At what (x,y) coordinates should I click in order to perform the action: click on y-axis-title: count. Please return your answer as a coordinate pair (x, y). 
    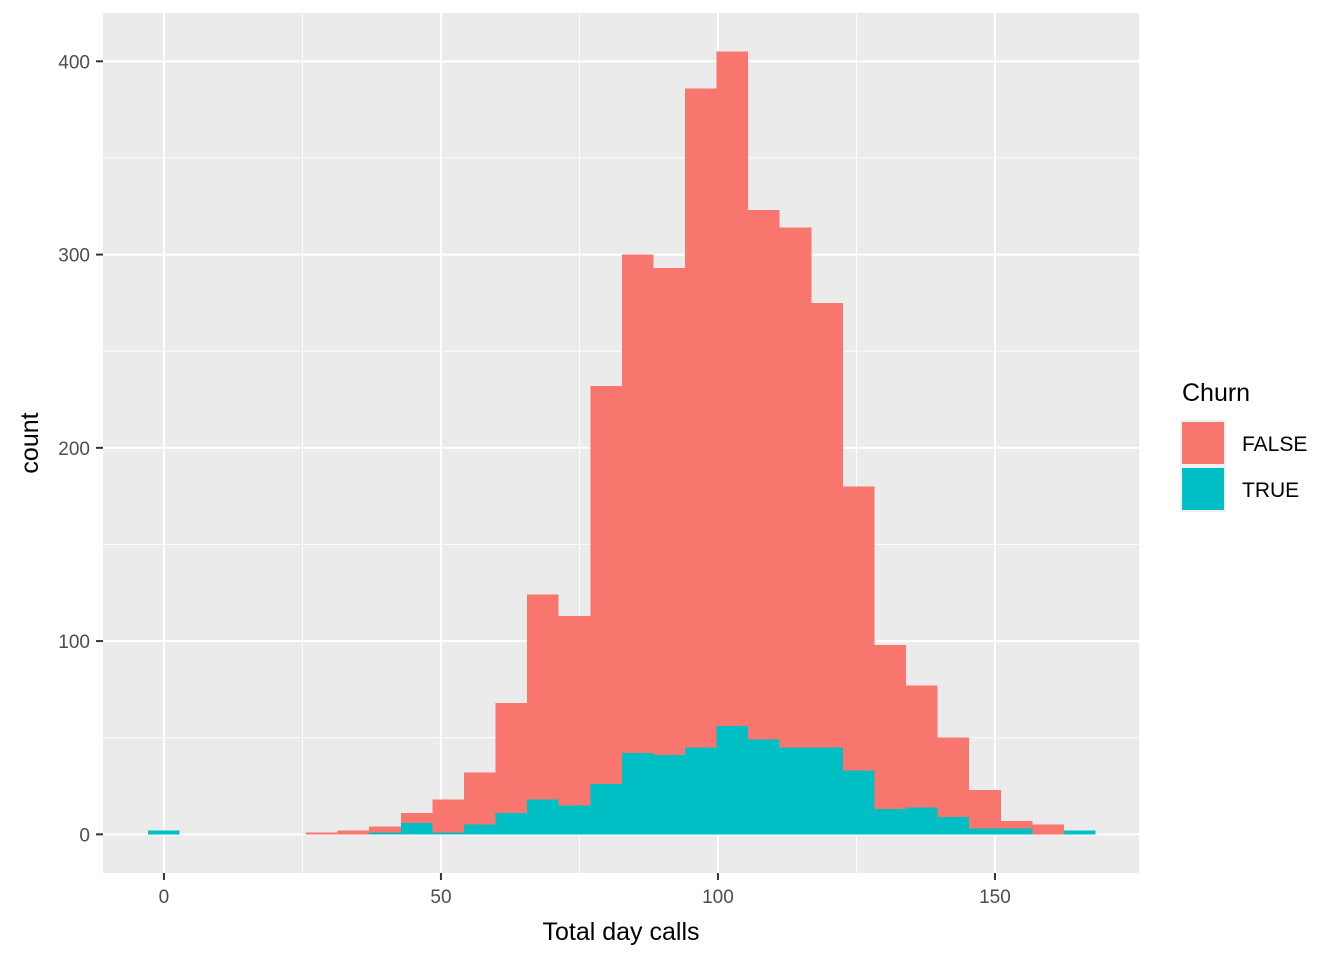
    Looking at the image, I should click on (30, 442).